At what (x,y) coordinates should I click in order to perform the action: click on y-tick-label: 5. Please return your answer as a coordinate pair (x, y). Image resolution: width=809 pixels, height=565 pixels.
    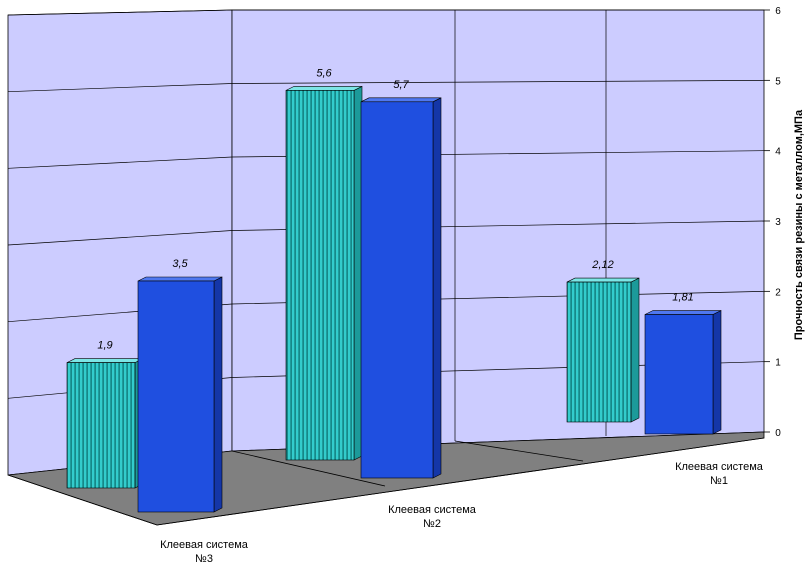
    Looking at the image, I should click on (778, 81).